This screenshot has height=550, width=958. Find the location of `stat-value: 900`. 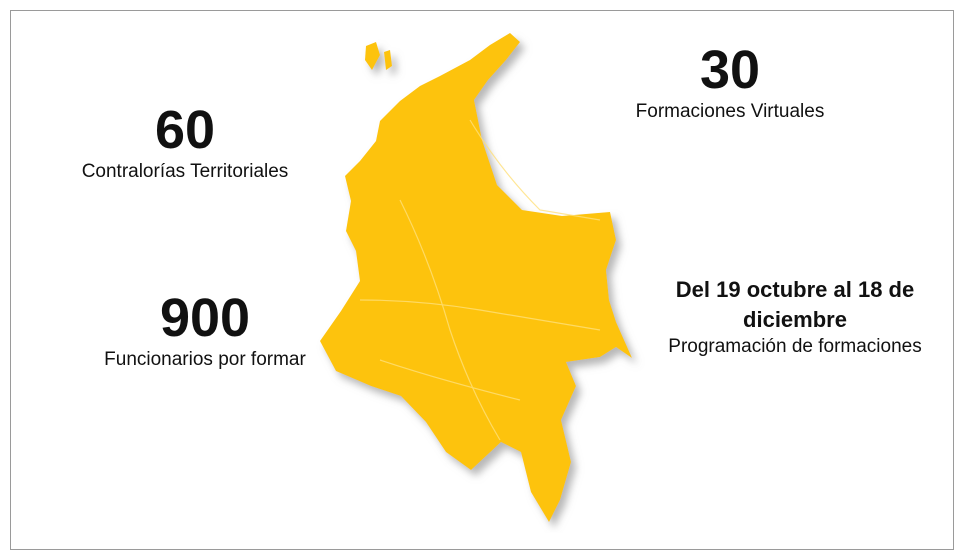

stat-value: 900 is located at coordinates (205, 318).